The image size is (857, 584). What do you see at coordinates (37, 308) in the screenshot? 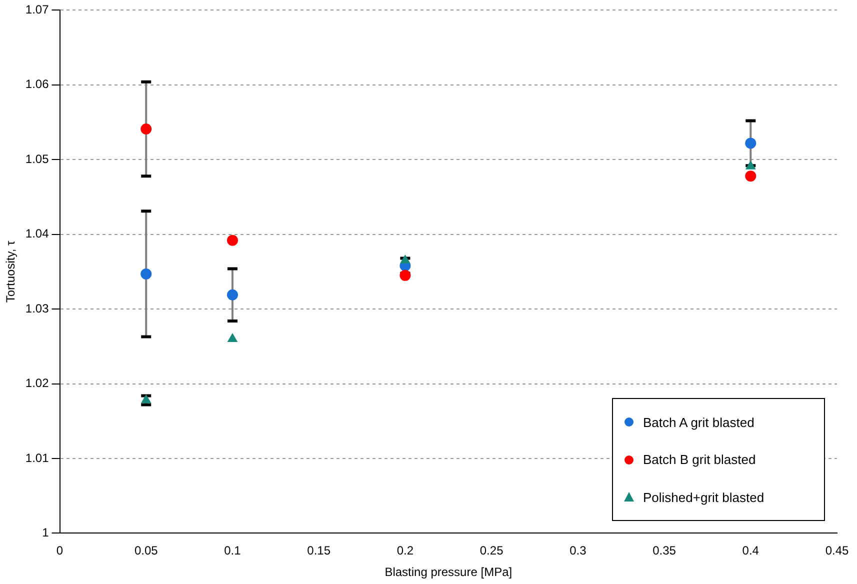
I see `y-tick-label: 1.03` at bounding box center [37, 308].